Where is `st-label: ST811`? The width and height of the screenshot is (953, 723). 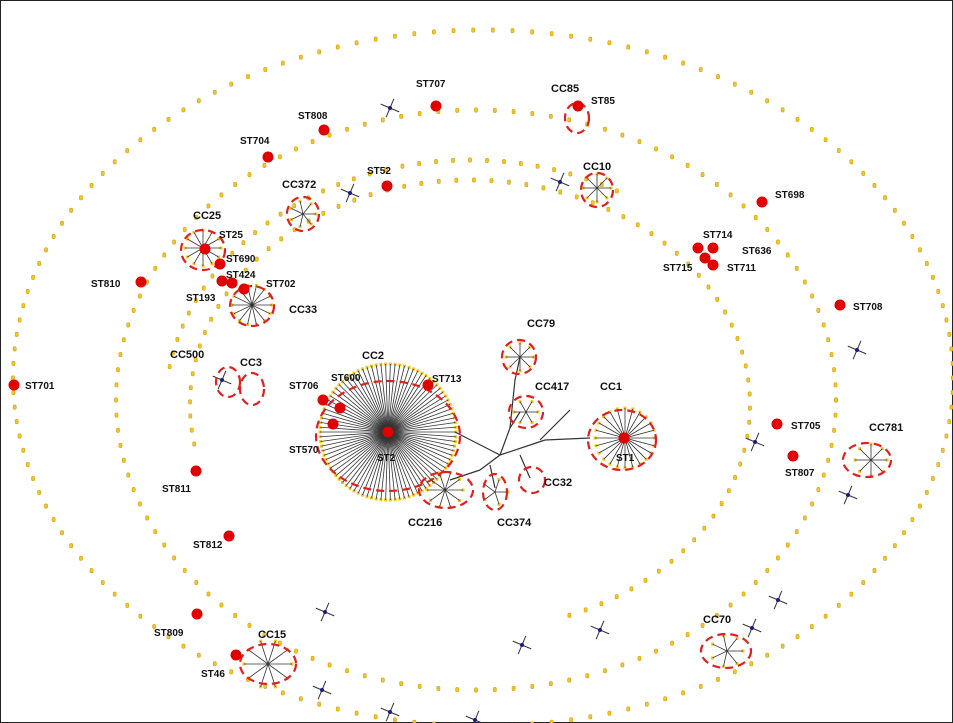 st-label: ST811 is located at coordinates (176, 489).